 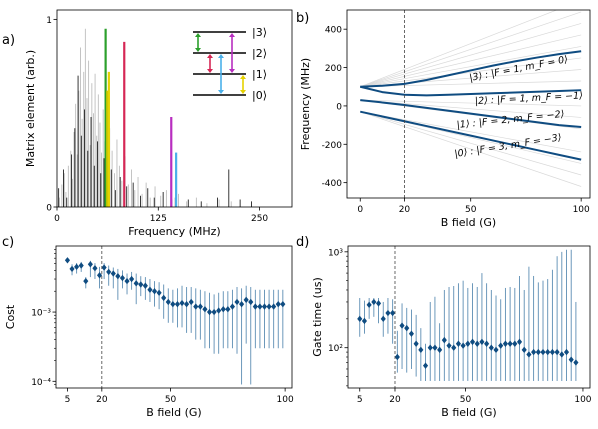 What do you see at coordinates (30, 108) in the screenshot?
I see `y-axis-label: Matrix element (arb.)` at bounding box center [30, 108].